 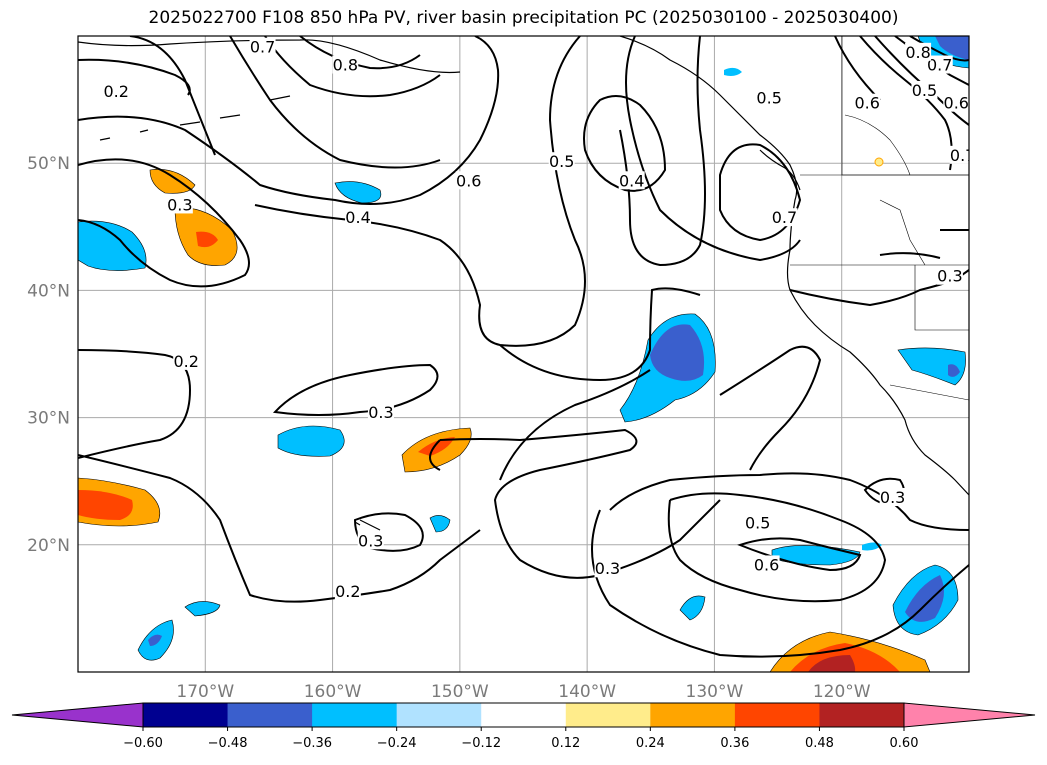 What do you see at coordinates (48, 546) in the screenshot?
I see `latitude-tick-label: 20°N` at bounding box center [48, 546].